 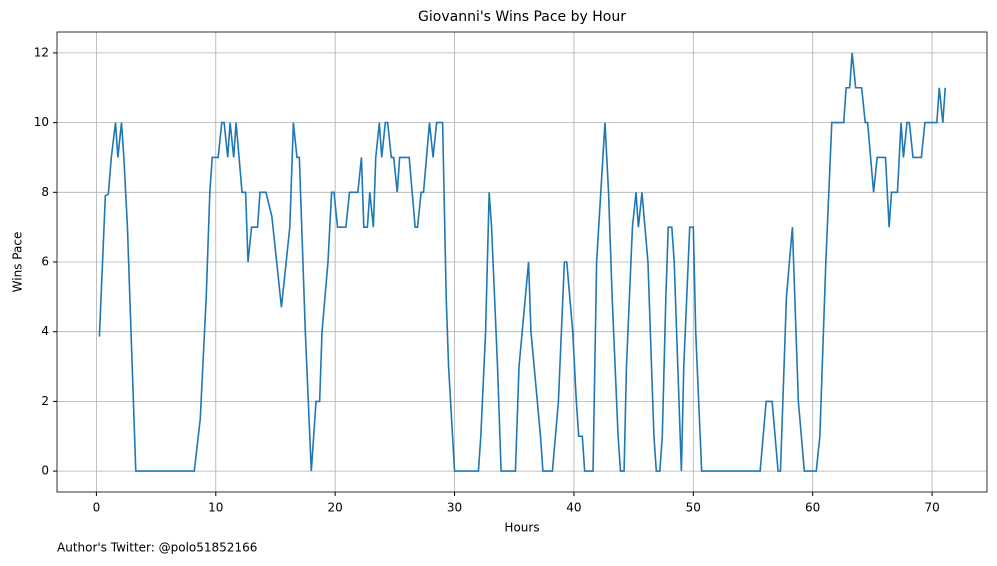 What do you see at coordinates (693, 508) in the screenshot?
I see `x-tick-label: 50` at bounding box center [693, 508].